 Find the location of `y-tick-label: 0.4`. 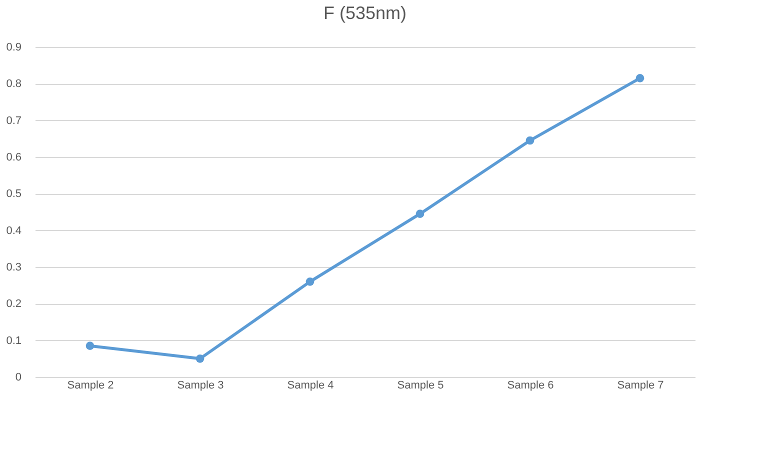

y-tick-label: 0.4 is located at coordinates (14, 230).